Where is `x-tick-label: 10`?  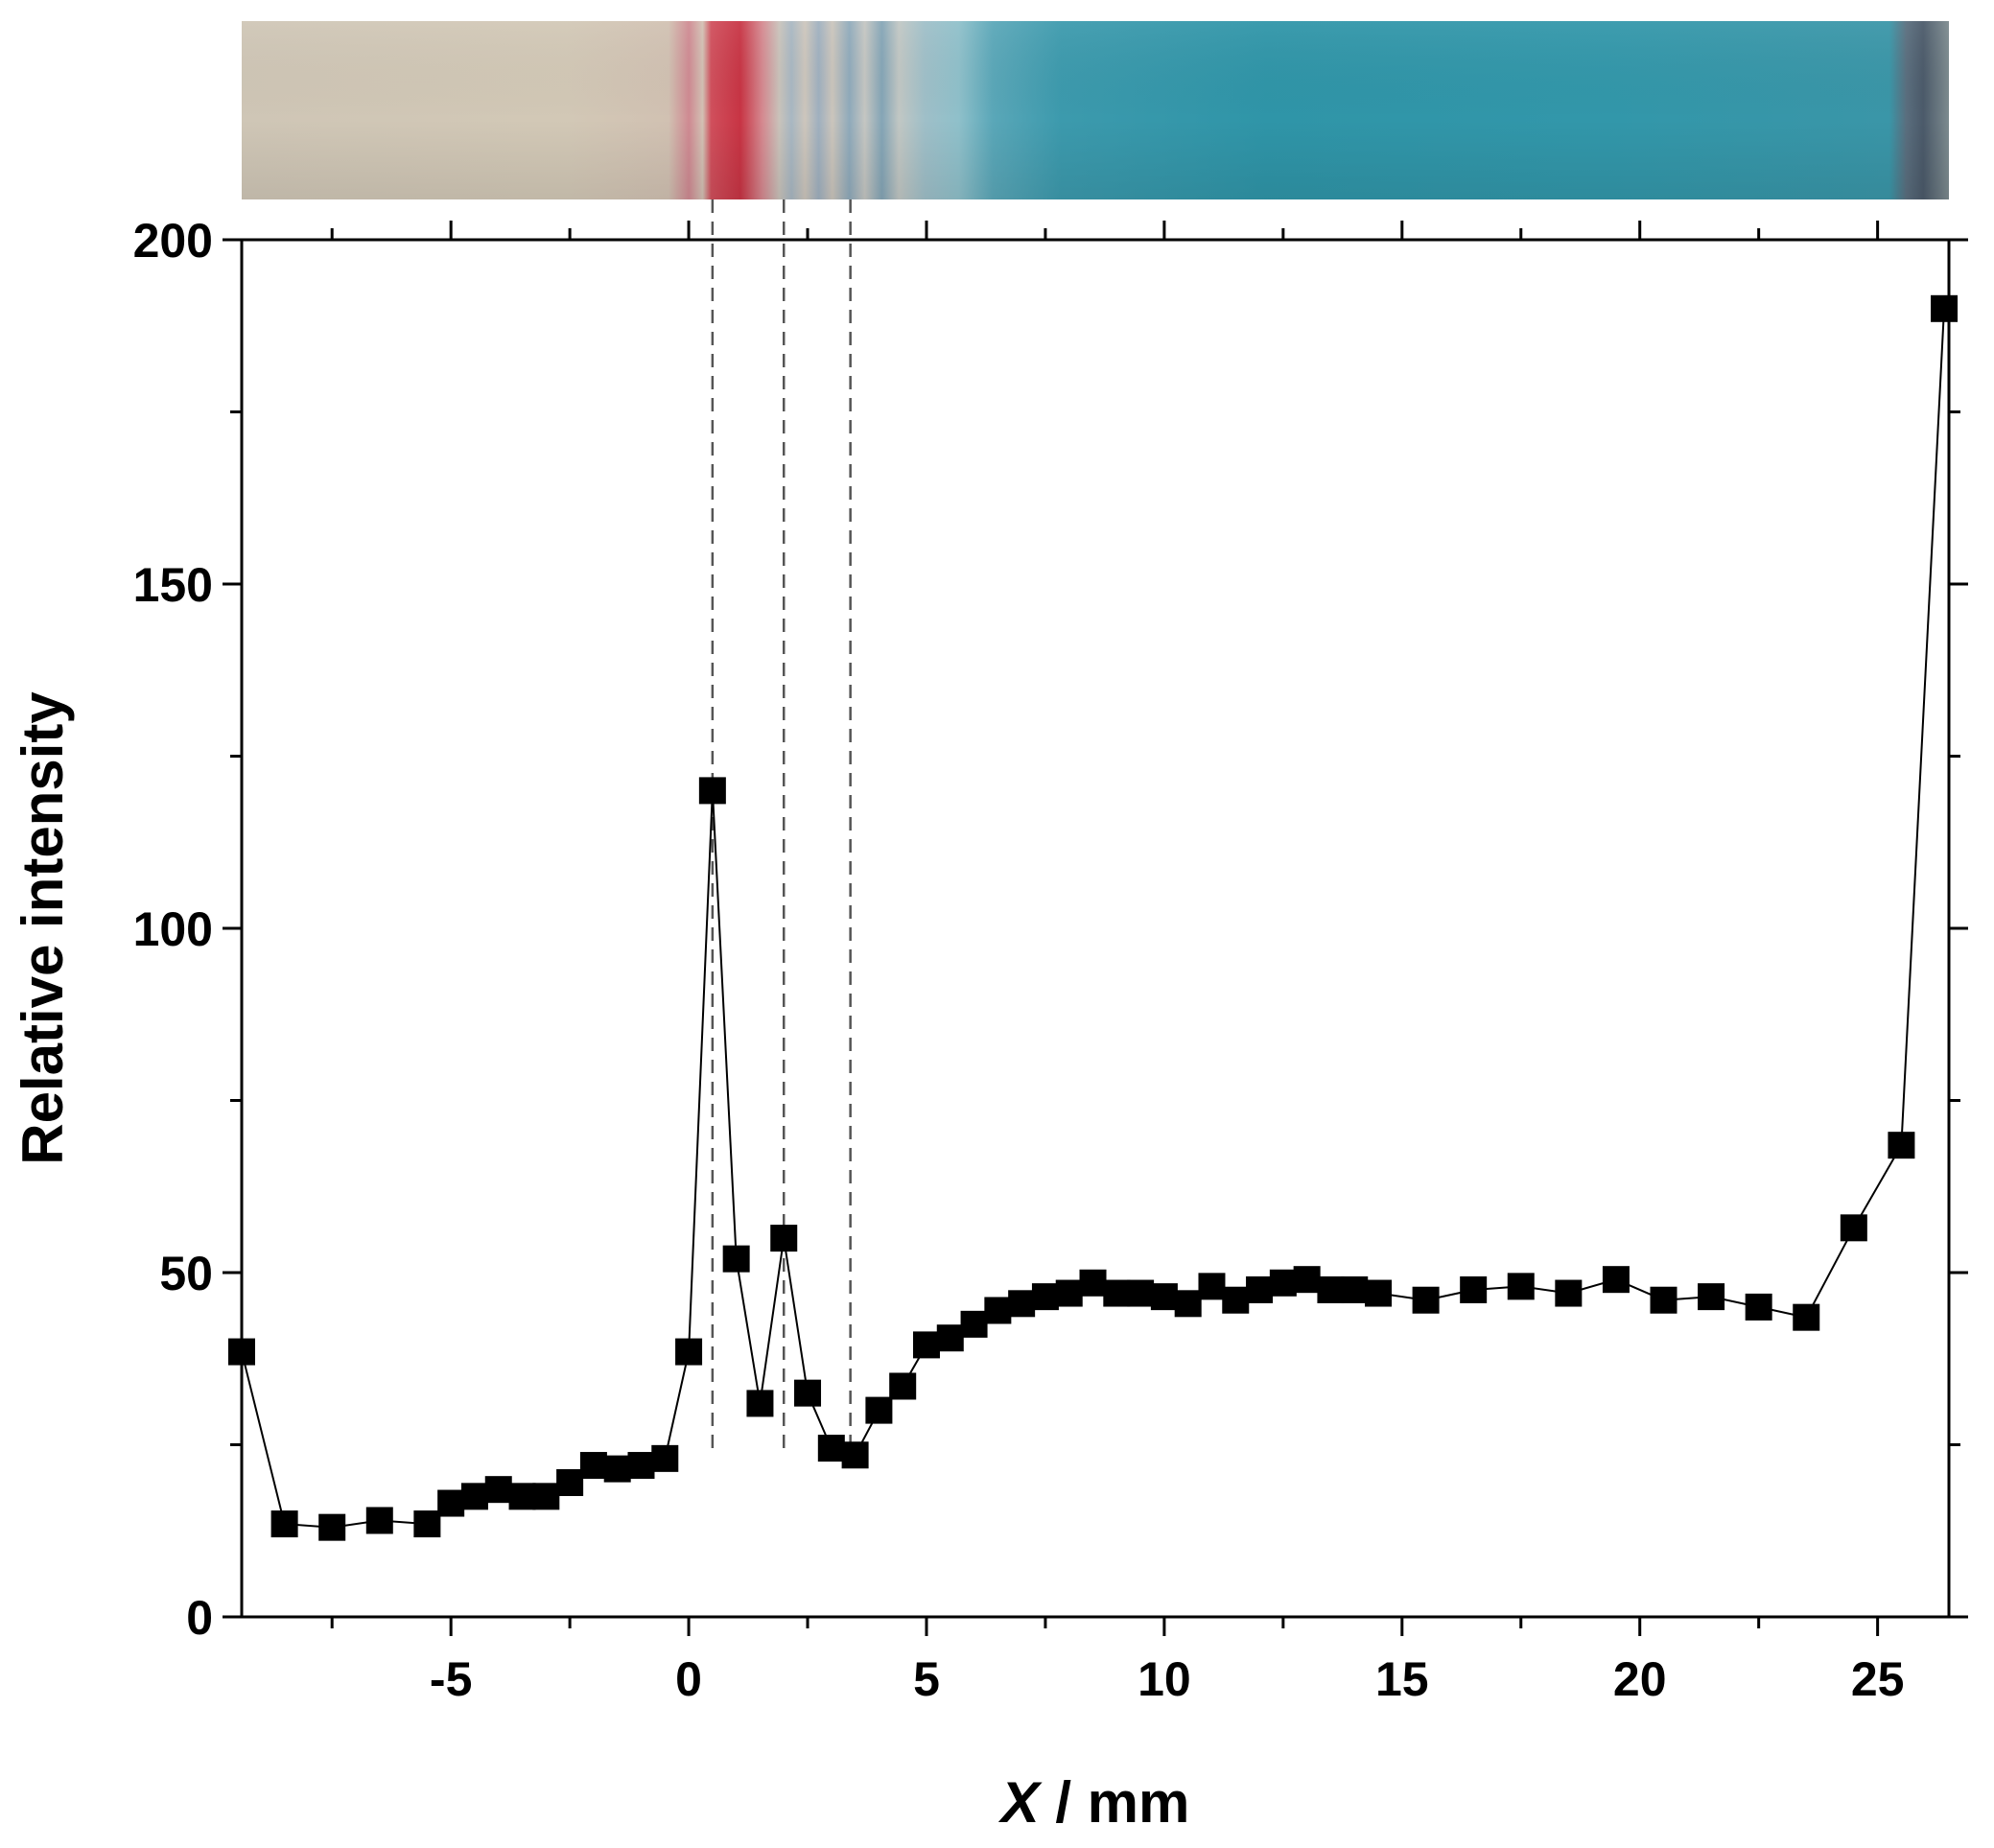 x-tick-label: 10 is located at coordinates (1164, 1679).